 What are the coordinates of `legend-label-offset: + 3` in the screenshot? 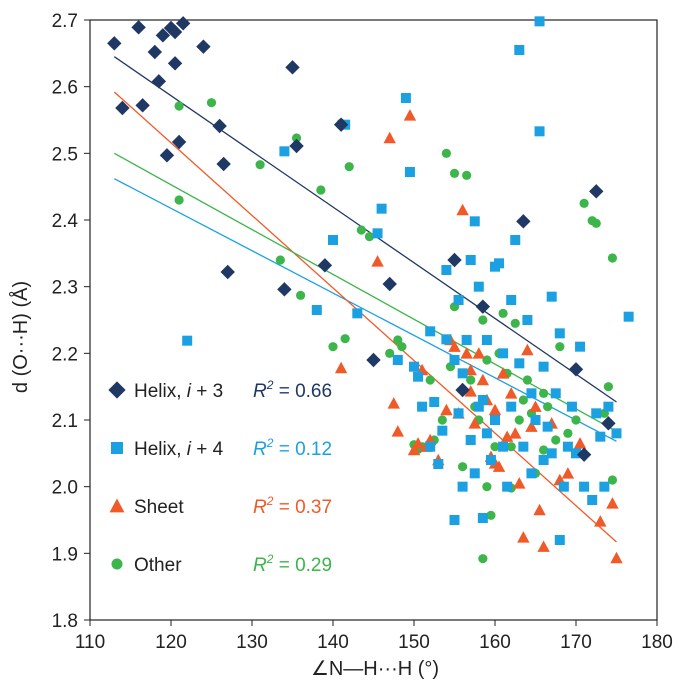 It's located at (207, 391).